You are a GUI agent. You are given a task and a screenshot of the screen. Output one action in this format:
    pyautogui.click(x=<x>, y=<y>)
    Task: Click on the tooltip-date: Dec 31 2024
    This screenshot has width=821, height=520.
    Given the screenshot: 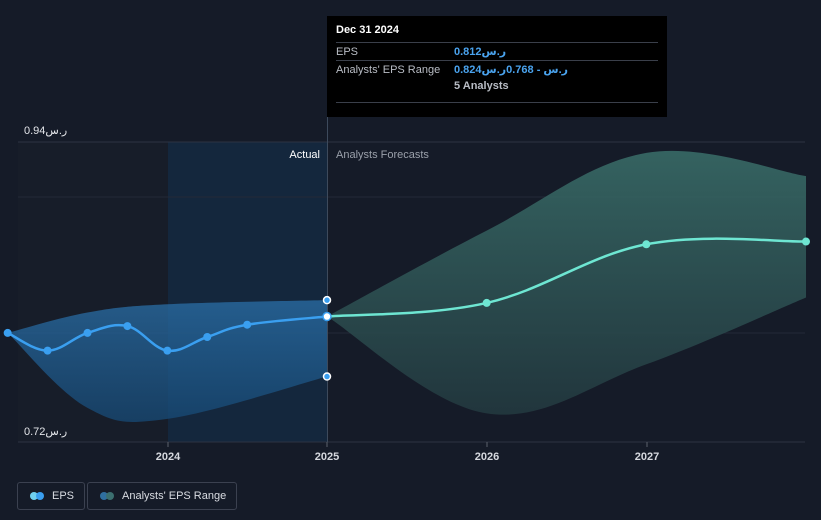 What is the action you would take?
    pyautogui.click(x=367, y=30)
    